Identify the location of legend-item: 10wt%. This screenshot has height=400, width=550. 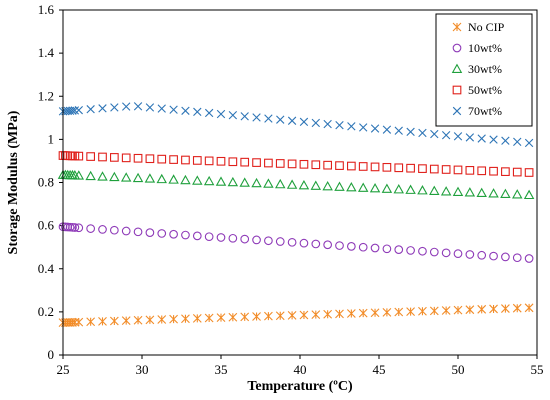
(477, 48).